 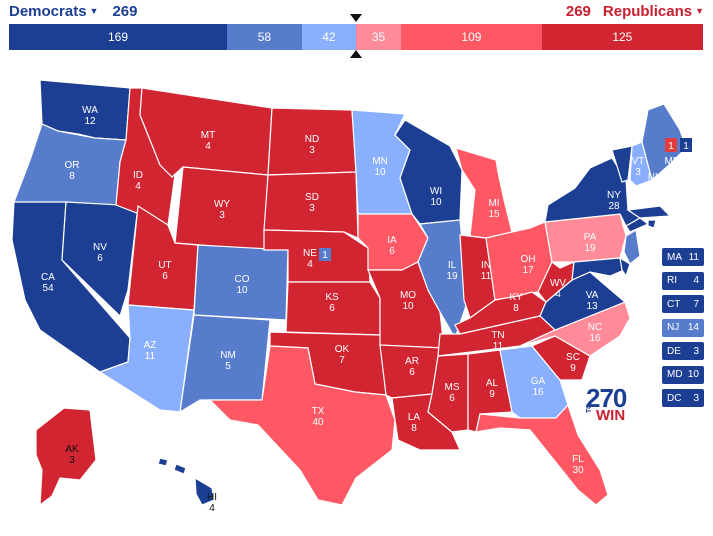 I want to click on logo-win: WIN, so click(x=611, y=415).